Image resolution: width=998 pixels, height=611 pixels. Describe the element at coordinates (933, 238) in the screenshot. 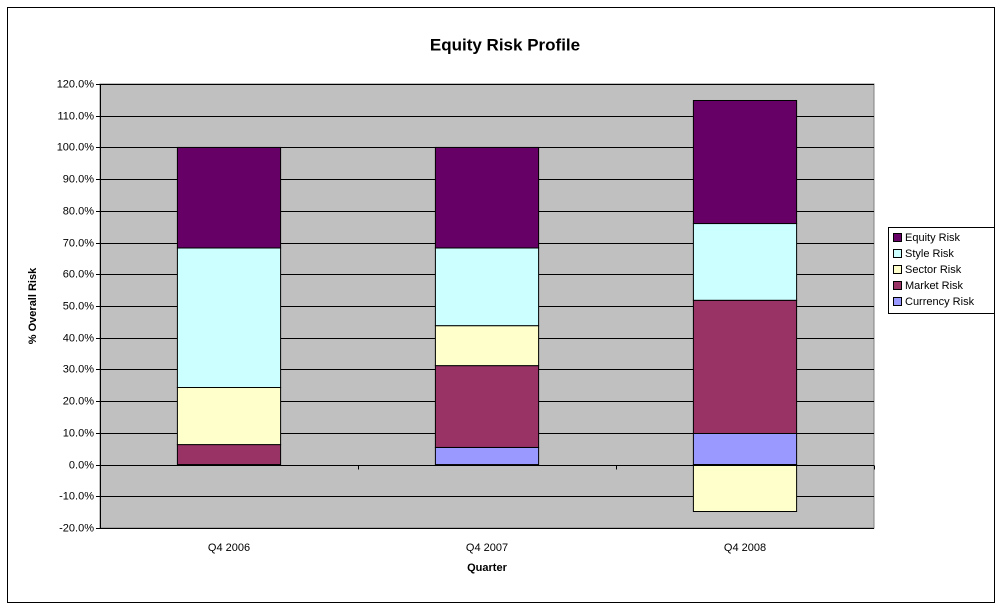

I see `legend-label: Equity Risk` at that location.